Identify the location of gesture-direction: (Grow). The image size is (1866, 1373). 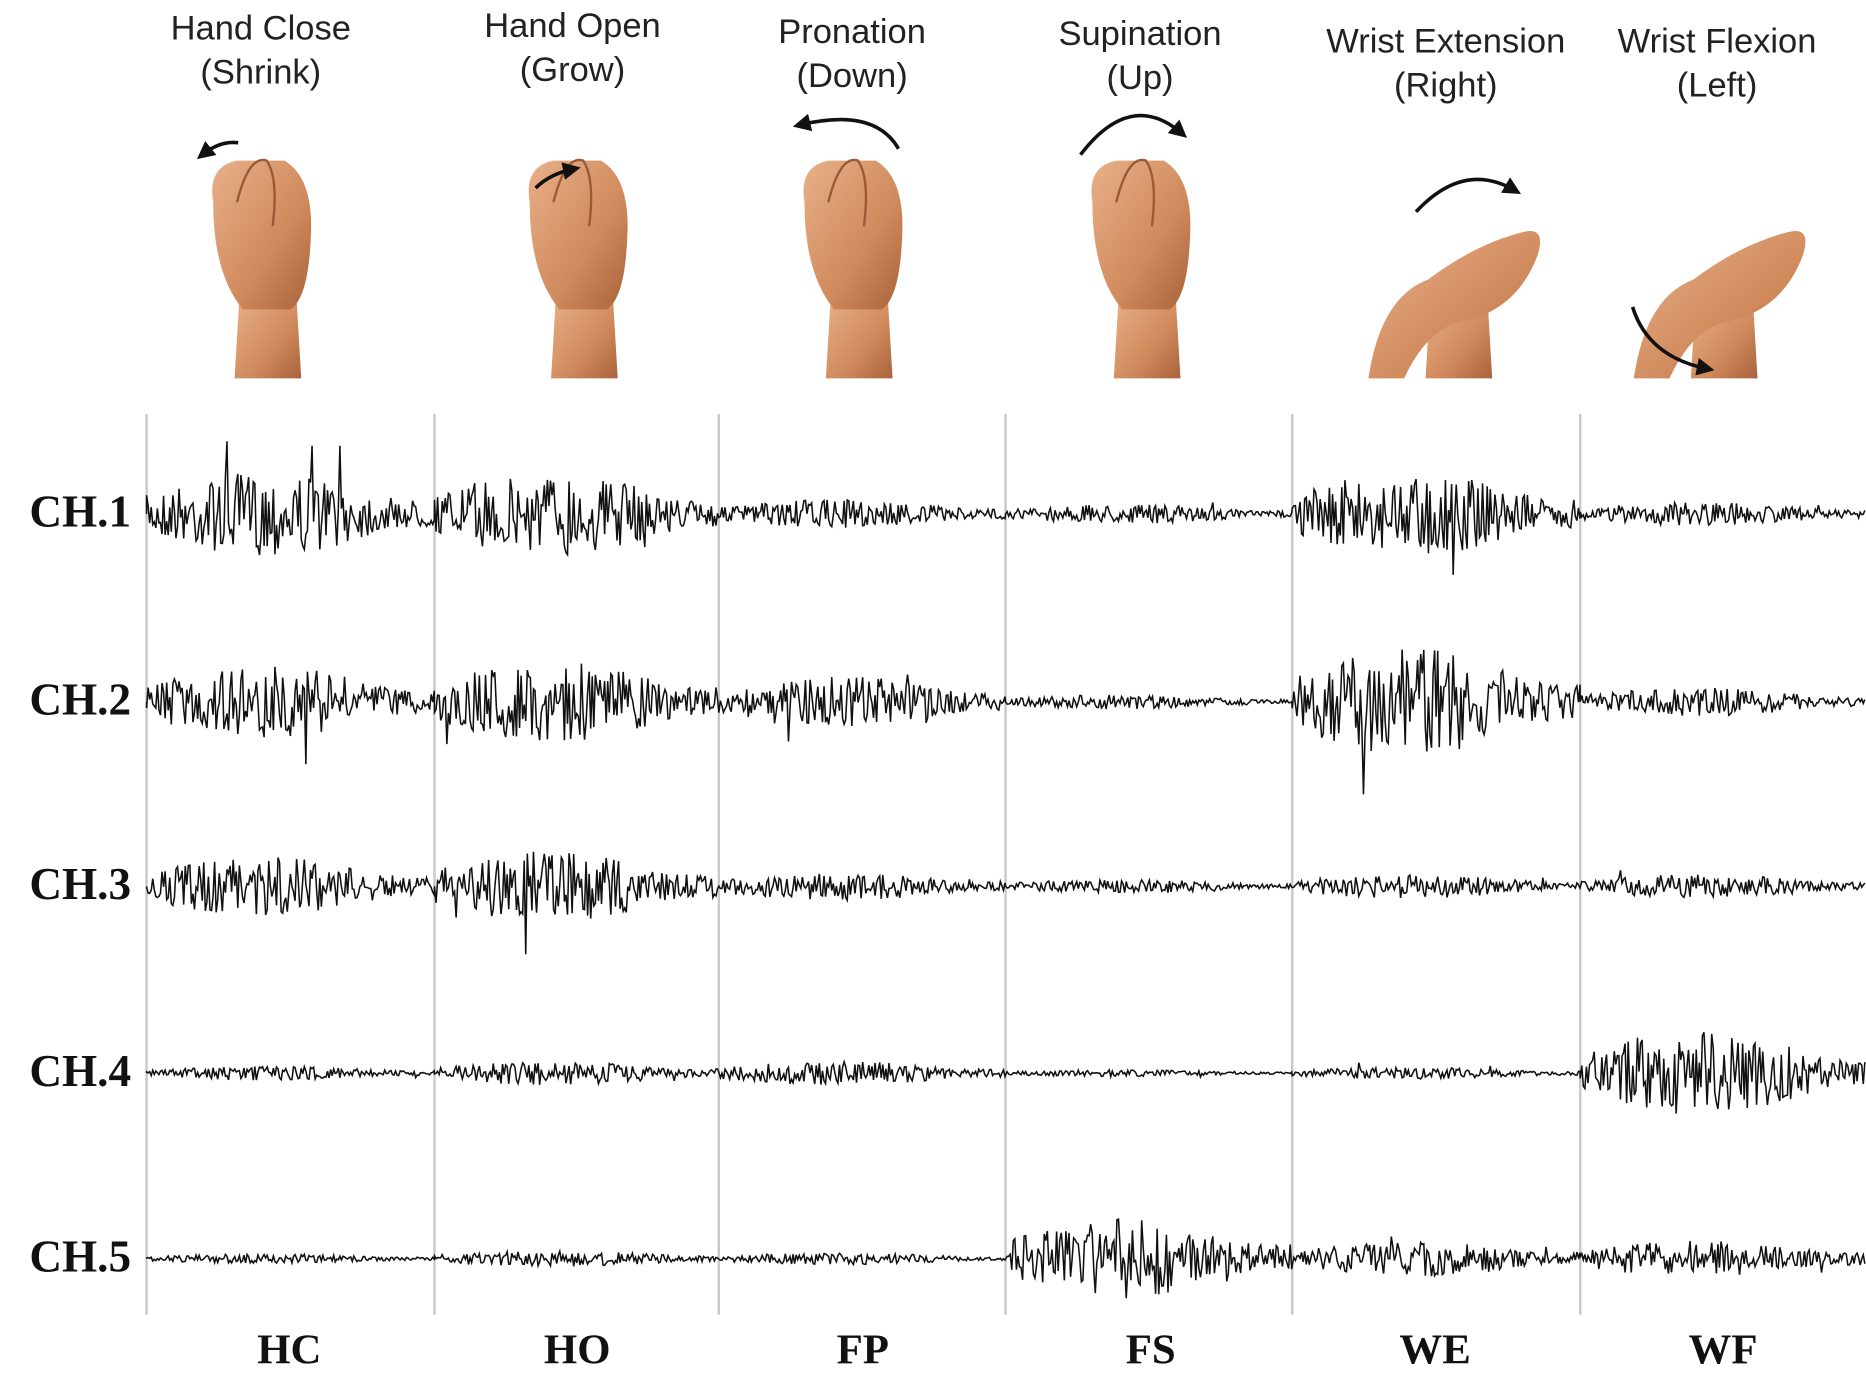
(572, 70).